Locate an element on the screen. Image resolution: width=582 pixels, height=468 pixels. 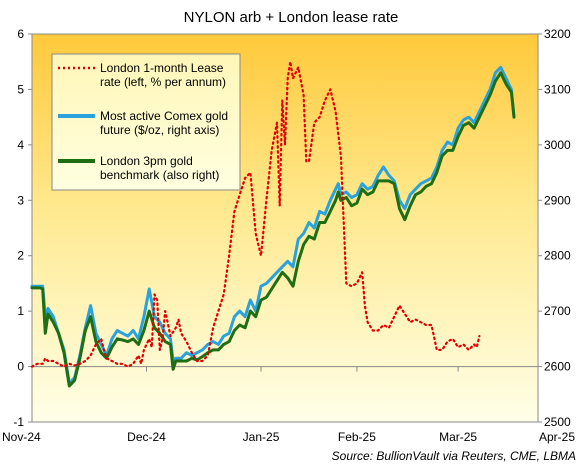
x-tick-label: Feb-25 is located at coordinates (357, 437).